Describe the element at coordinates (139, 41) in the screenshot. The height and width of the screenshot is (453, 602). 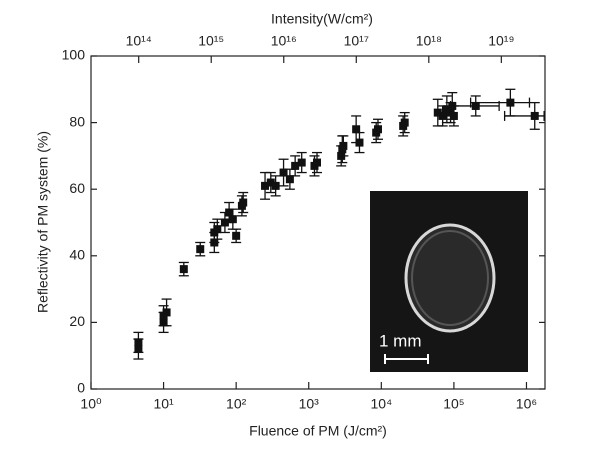
I see `x2-tick-label: 10¹⁴` at that location.